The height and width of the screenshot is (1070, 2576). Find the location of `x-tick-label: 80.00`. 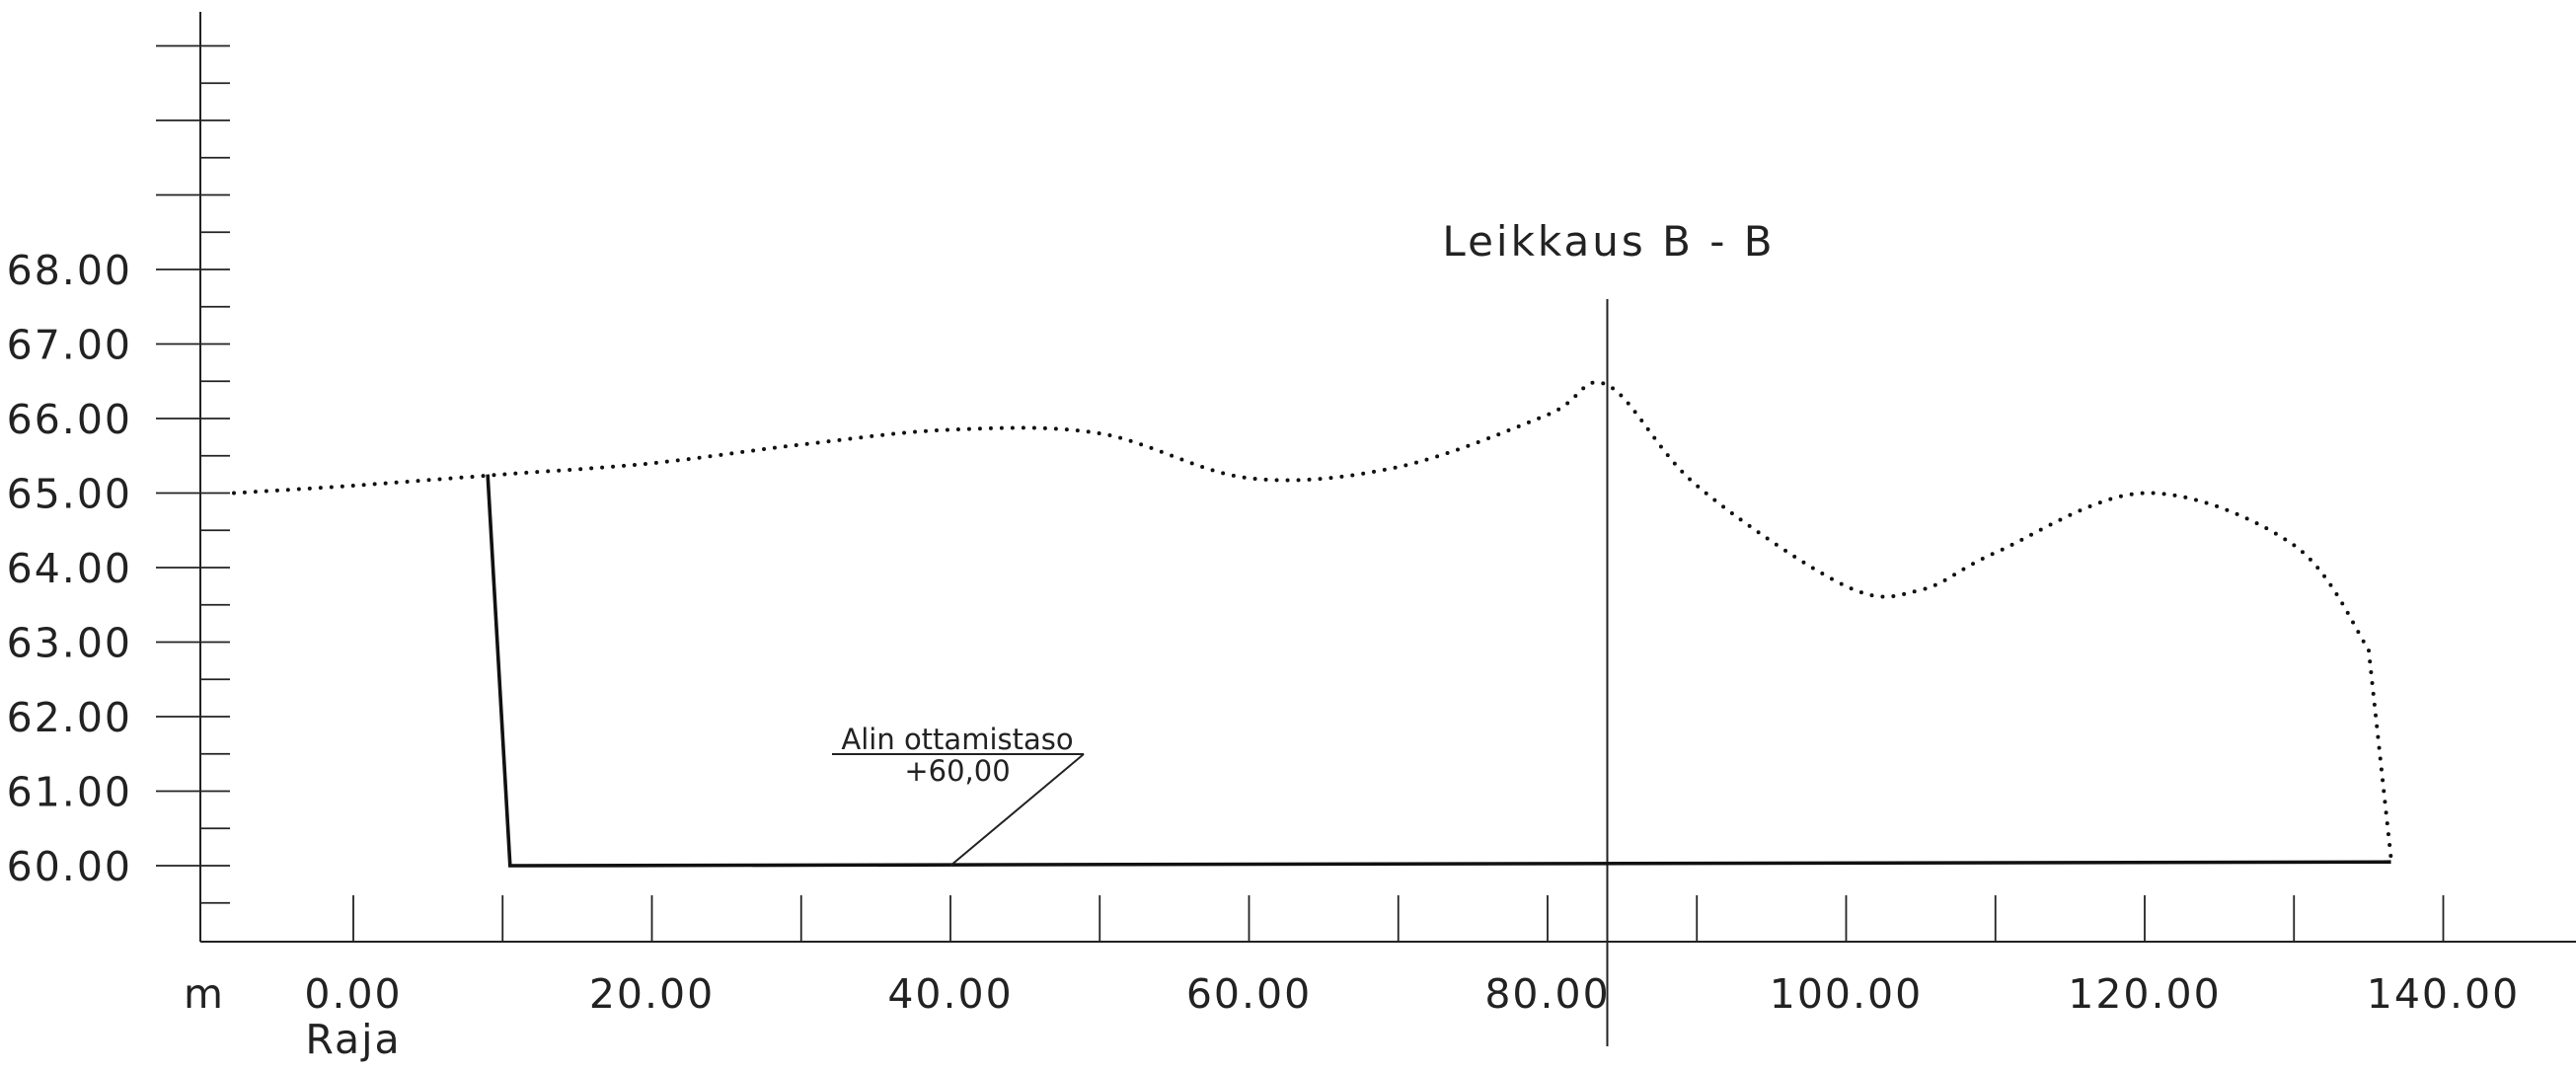

x-tick-label: 80.00 is located at coordinates (1547, 994).